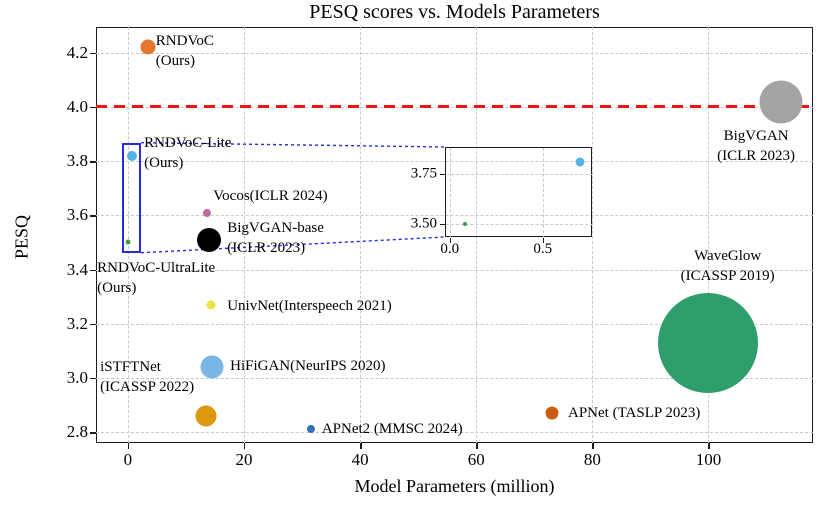 The width and height of the screenshot is (825, 507). I want to click on annotation-line: (ICASSP 2019), so click(727, 275).